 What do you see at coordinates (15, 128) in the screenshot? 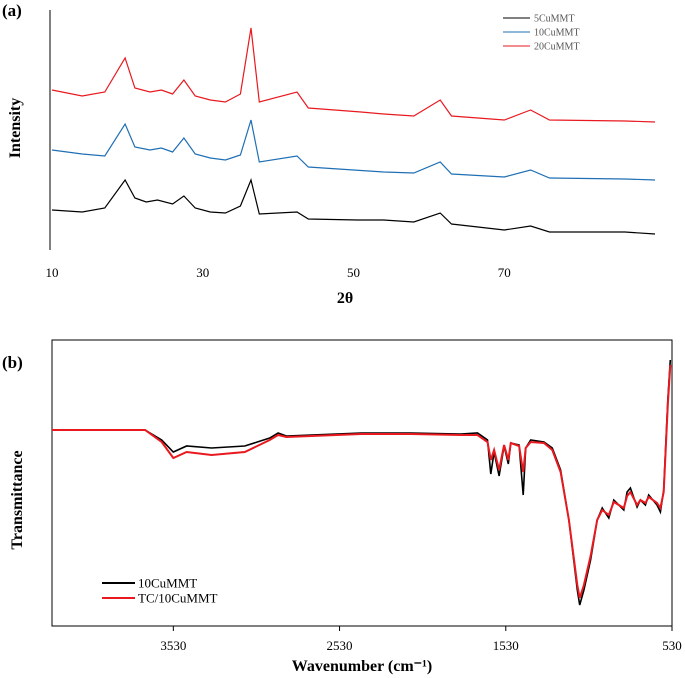
I see `panel-a-ylabel: Intensity` at bounding box center [15, 128].